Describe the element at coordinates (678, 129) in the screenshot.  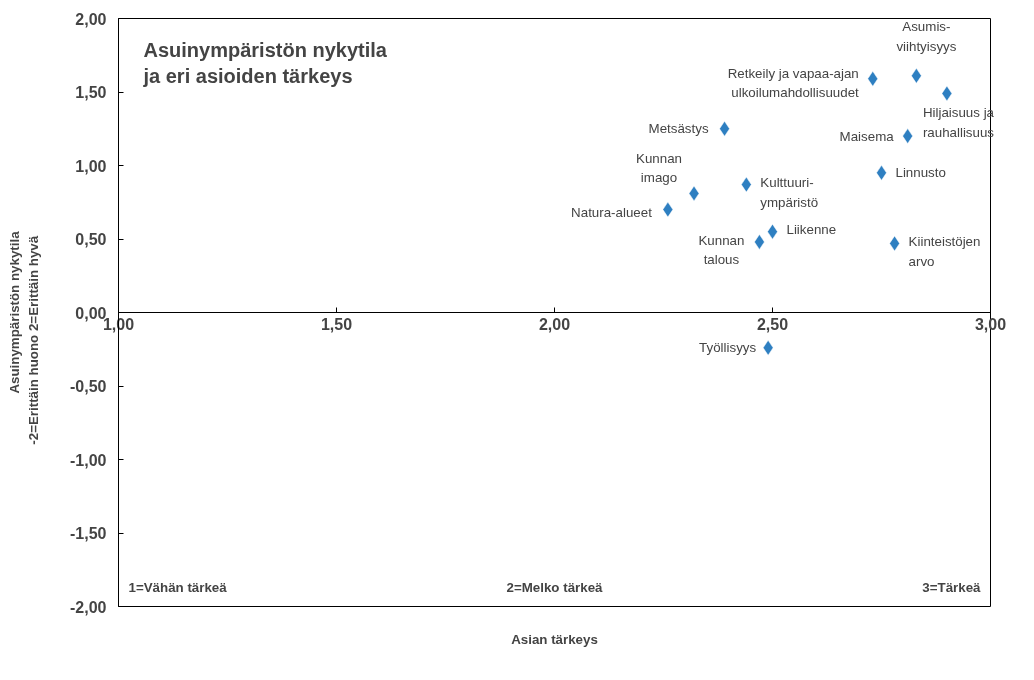
I see `annotation: Metsästys` at that location.